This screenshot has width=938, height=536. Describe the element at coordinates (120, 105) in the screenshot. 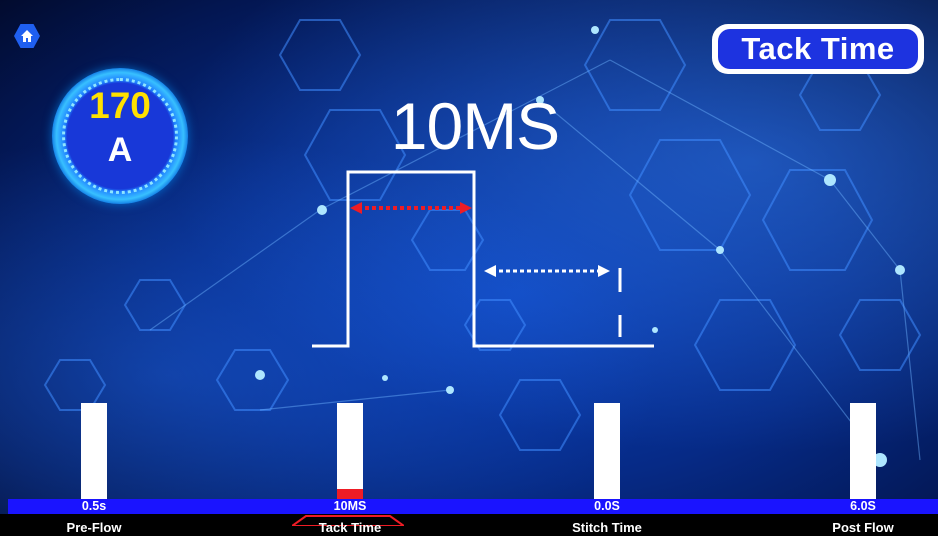

I see `amperage-value: 170` at that location.